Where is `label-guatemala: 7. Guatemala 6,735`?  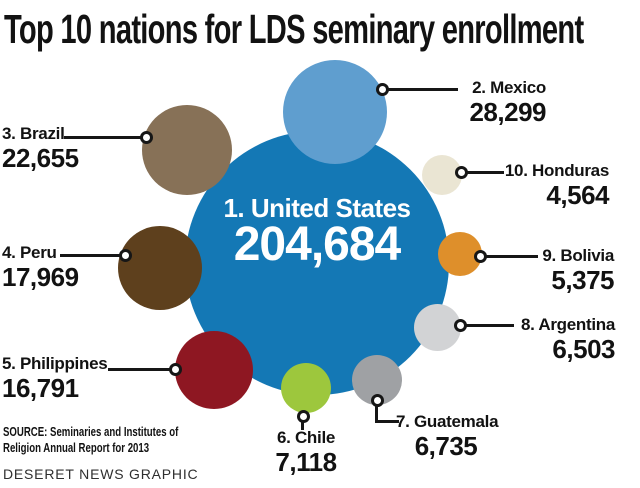 label-guatemala: 7. Guatemala 6,735 is located at coordinates (447, 436).